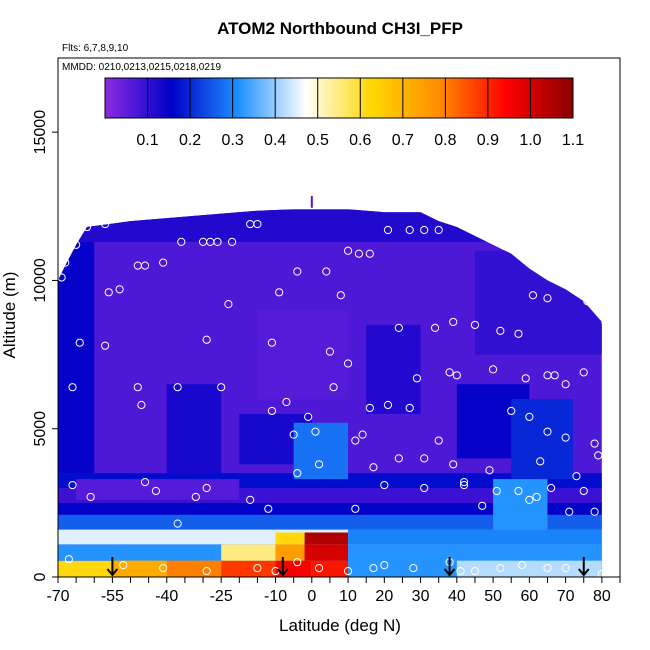 The image size is (650, 650). What do you see at coordinates (360, 140) in the screenshot?
I see `colorbar-tick-label: 0.6` at bounding box center [360, 140].